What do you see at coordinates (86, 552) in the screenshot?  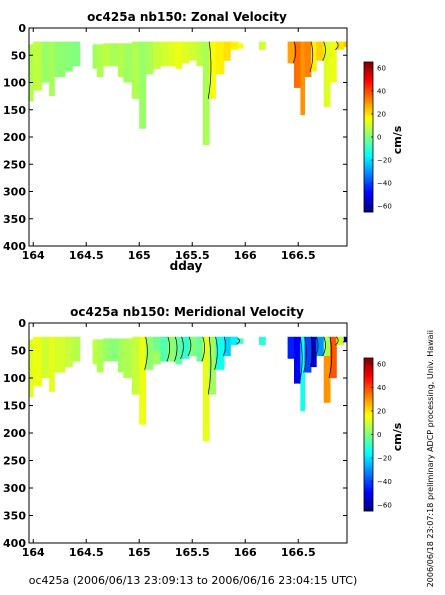 I see `x-tick-label: 164.5` at bounding box center [86, 552].